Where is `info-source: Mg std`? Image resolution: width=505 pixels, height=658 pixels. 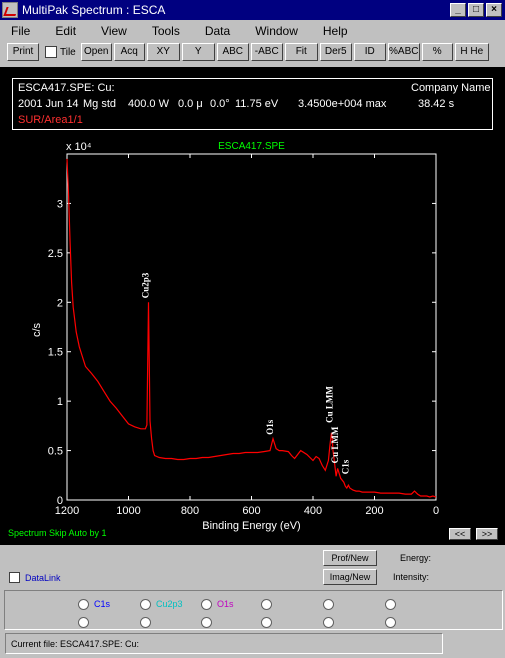
info-source: Mg std is located at coordinates (100, 104).